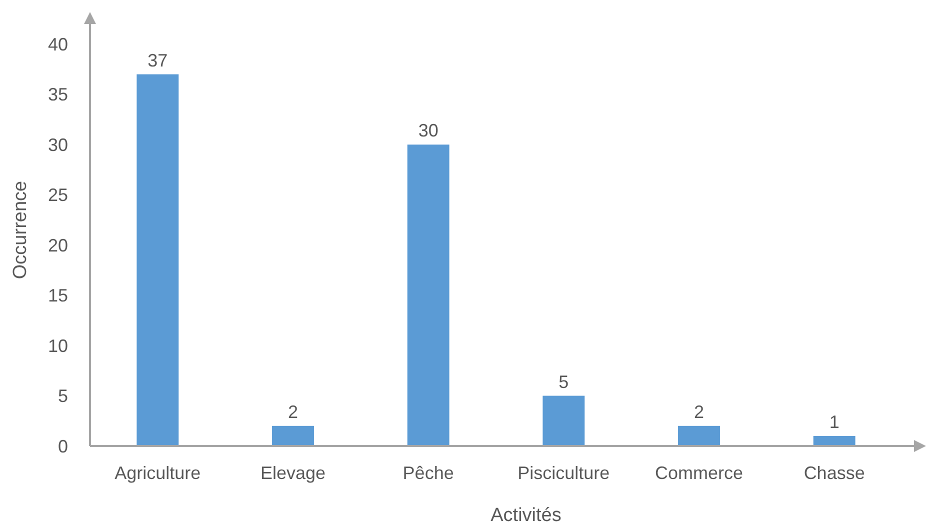  What do you see at coordinates (699, 473) in the screenshot?
I see `x-tick-label: Commerce` at bounding box center [699, 473].